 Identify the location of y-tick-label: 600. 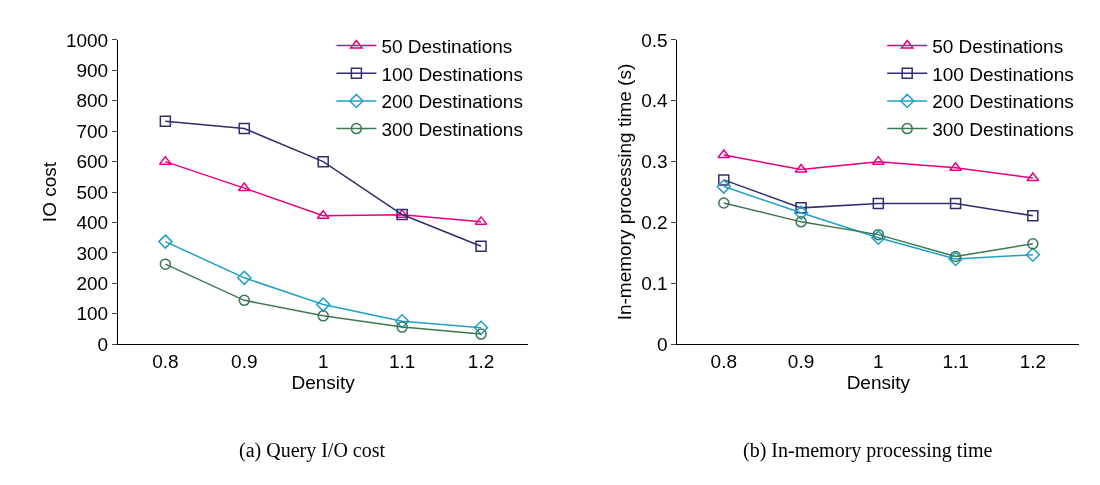
(92, 162).